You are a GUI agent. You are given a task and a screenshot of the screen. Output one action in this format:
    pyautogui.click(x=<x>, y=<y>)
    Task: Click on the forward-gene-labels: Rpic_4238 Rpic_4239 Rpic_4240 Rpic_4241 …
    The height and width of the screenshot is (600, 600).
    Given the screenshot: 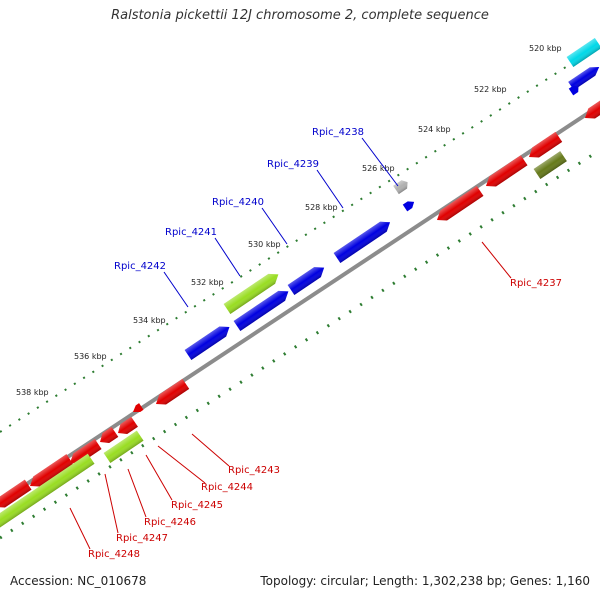 What is the action you would take?
    pyautogui.click(x=239, y=199)
    